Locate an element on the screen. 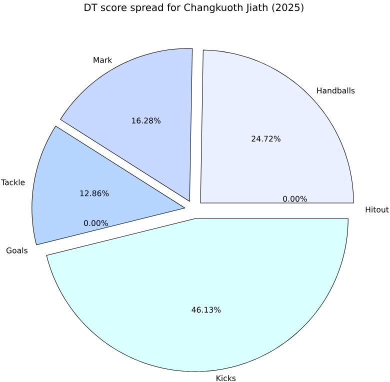  chart-title: DT score spread for Changkuoth Jiath (2025) is located at coordinates (194, 8).